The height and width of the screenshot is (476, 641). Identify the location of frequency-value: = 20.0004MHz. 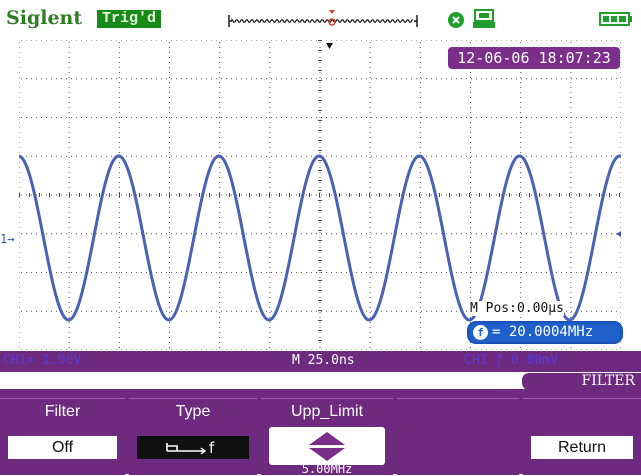
(543, 332).